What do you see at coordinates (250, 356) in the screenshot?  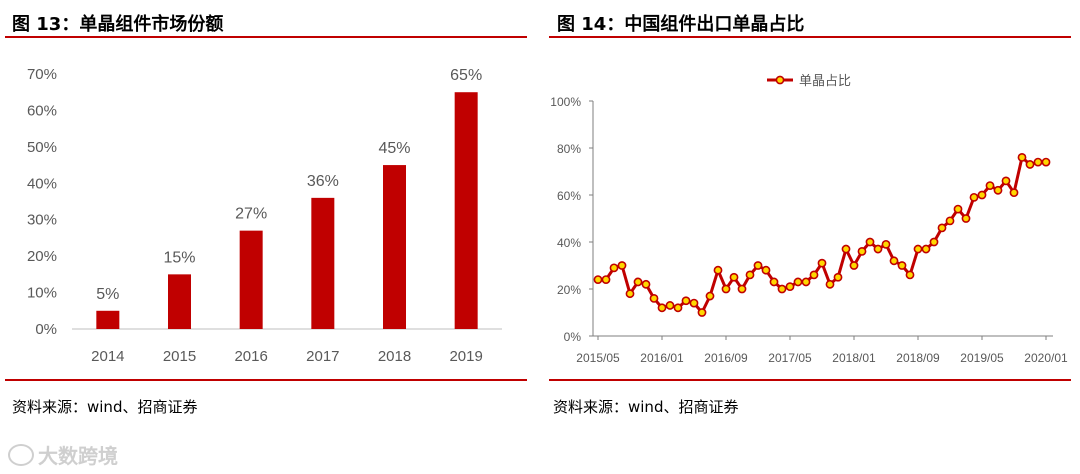 I see `x-tick-label: 2016` at bounding box center [250, 356].